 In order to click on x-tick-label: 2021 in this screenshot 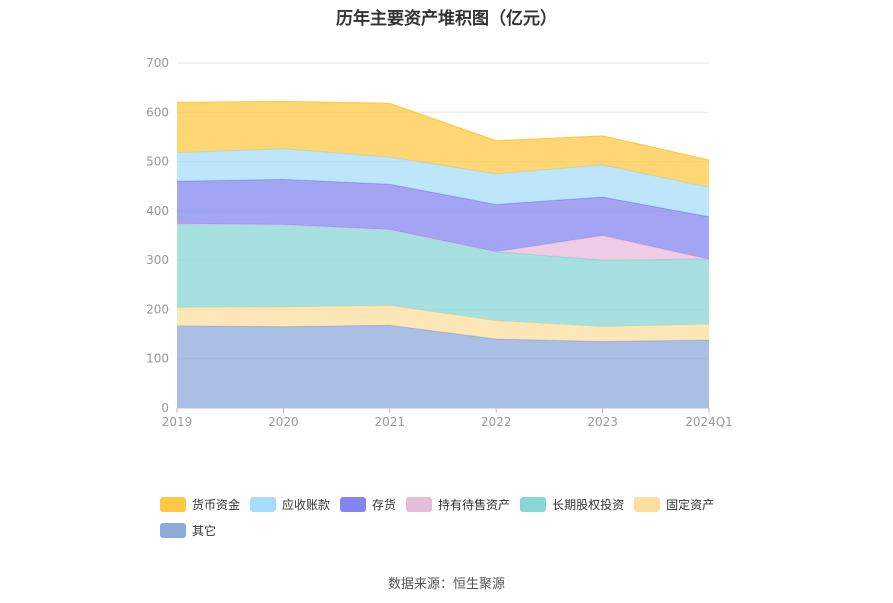, I will do `click(390, 422)`.